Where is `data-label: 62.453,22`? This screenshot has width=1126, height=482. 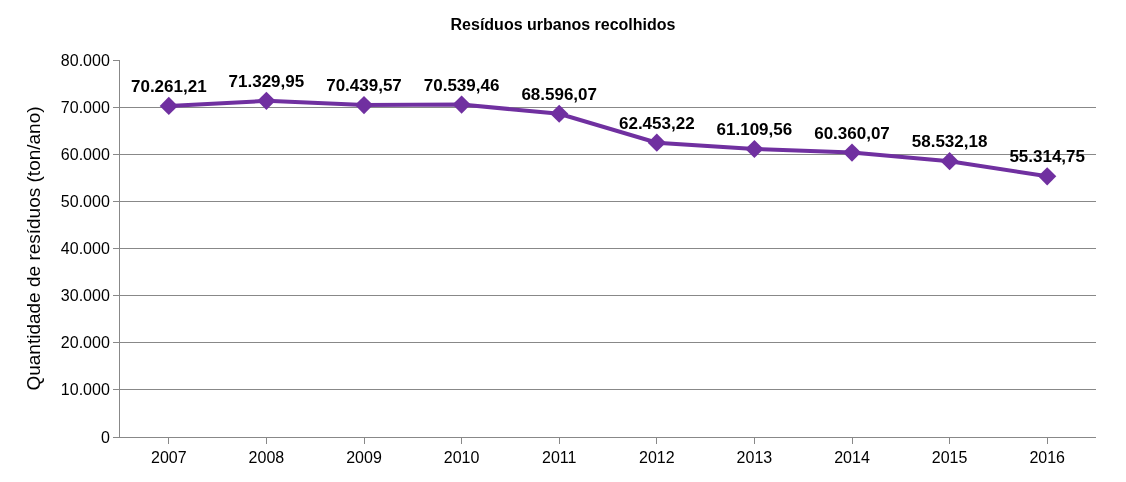 data-label: 62.453,22 is located at coordinates (656, 123).